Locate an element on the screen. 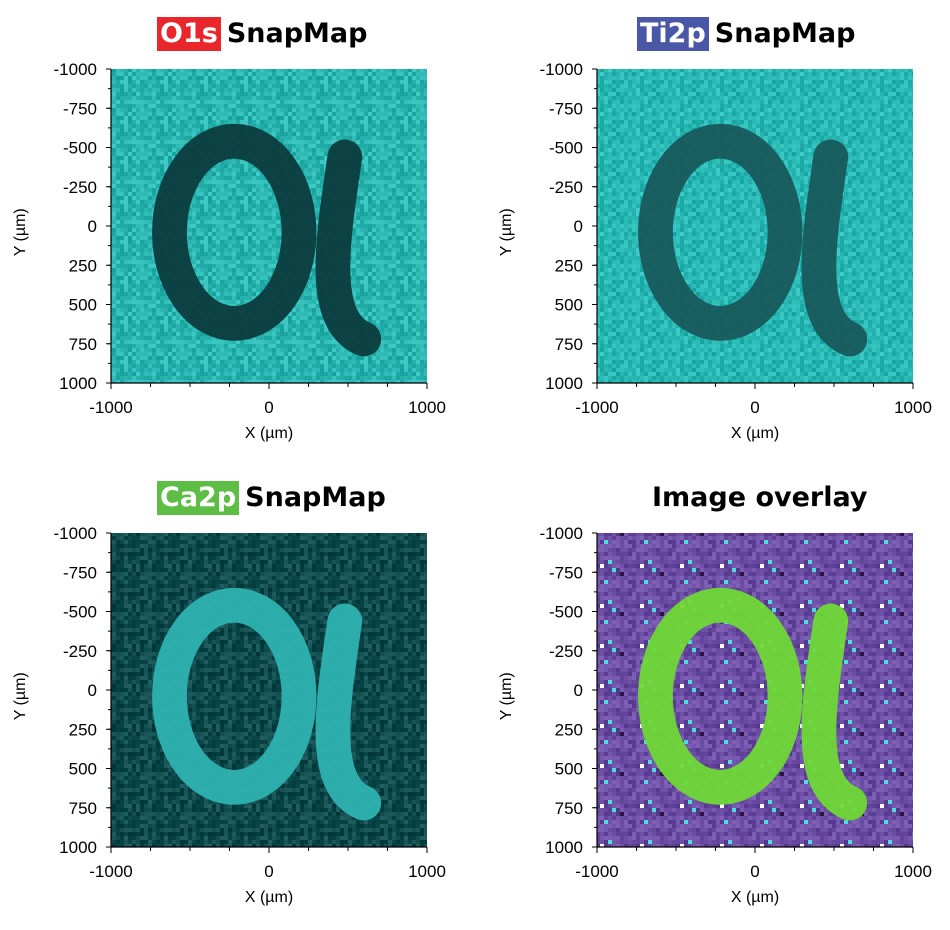 Image resolution: width=950 pixels, height=930 pixels. chart-title: Ca2p SnapMap is located at coordinates (271, 498).